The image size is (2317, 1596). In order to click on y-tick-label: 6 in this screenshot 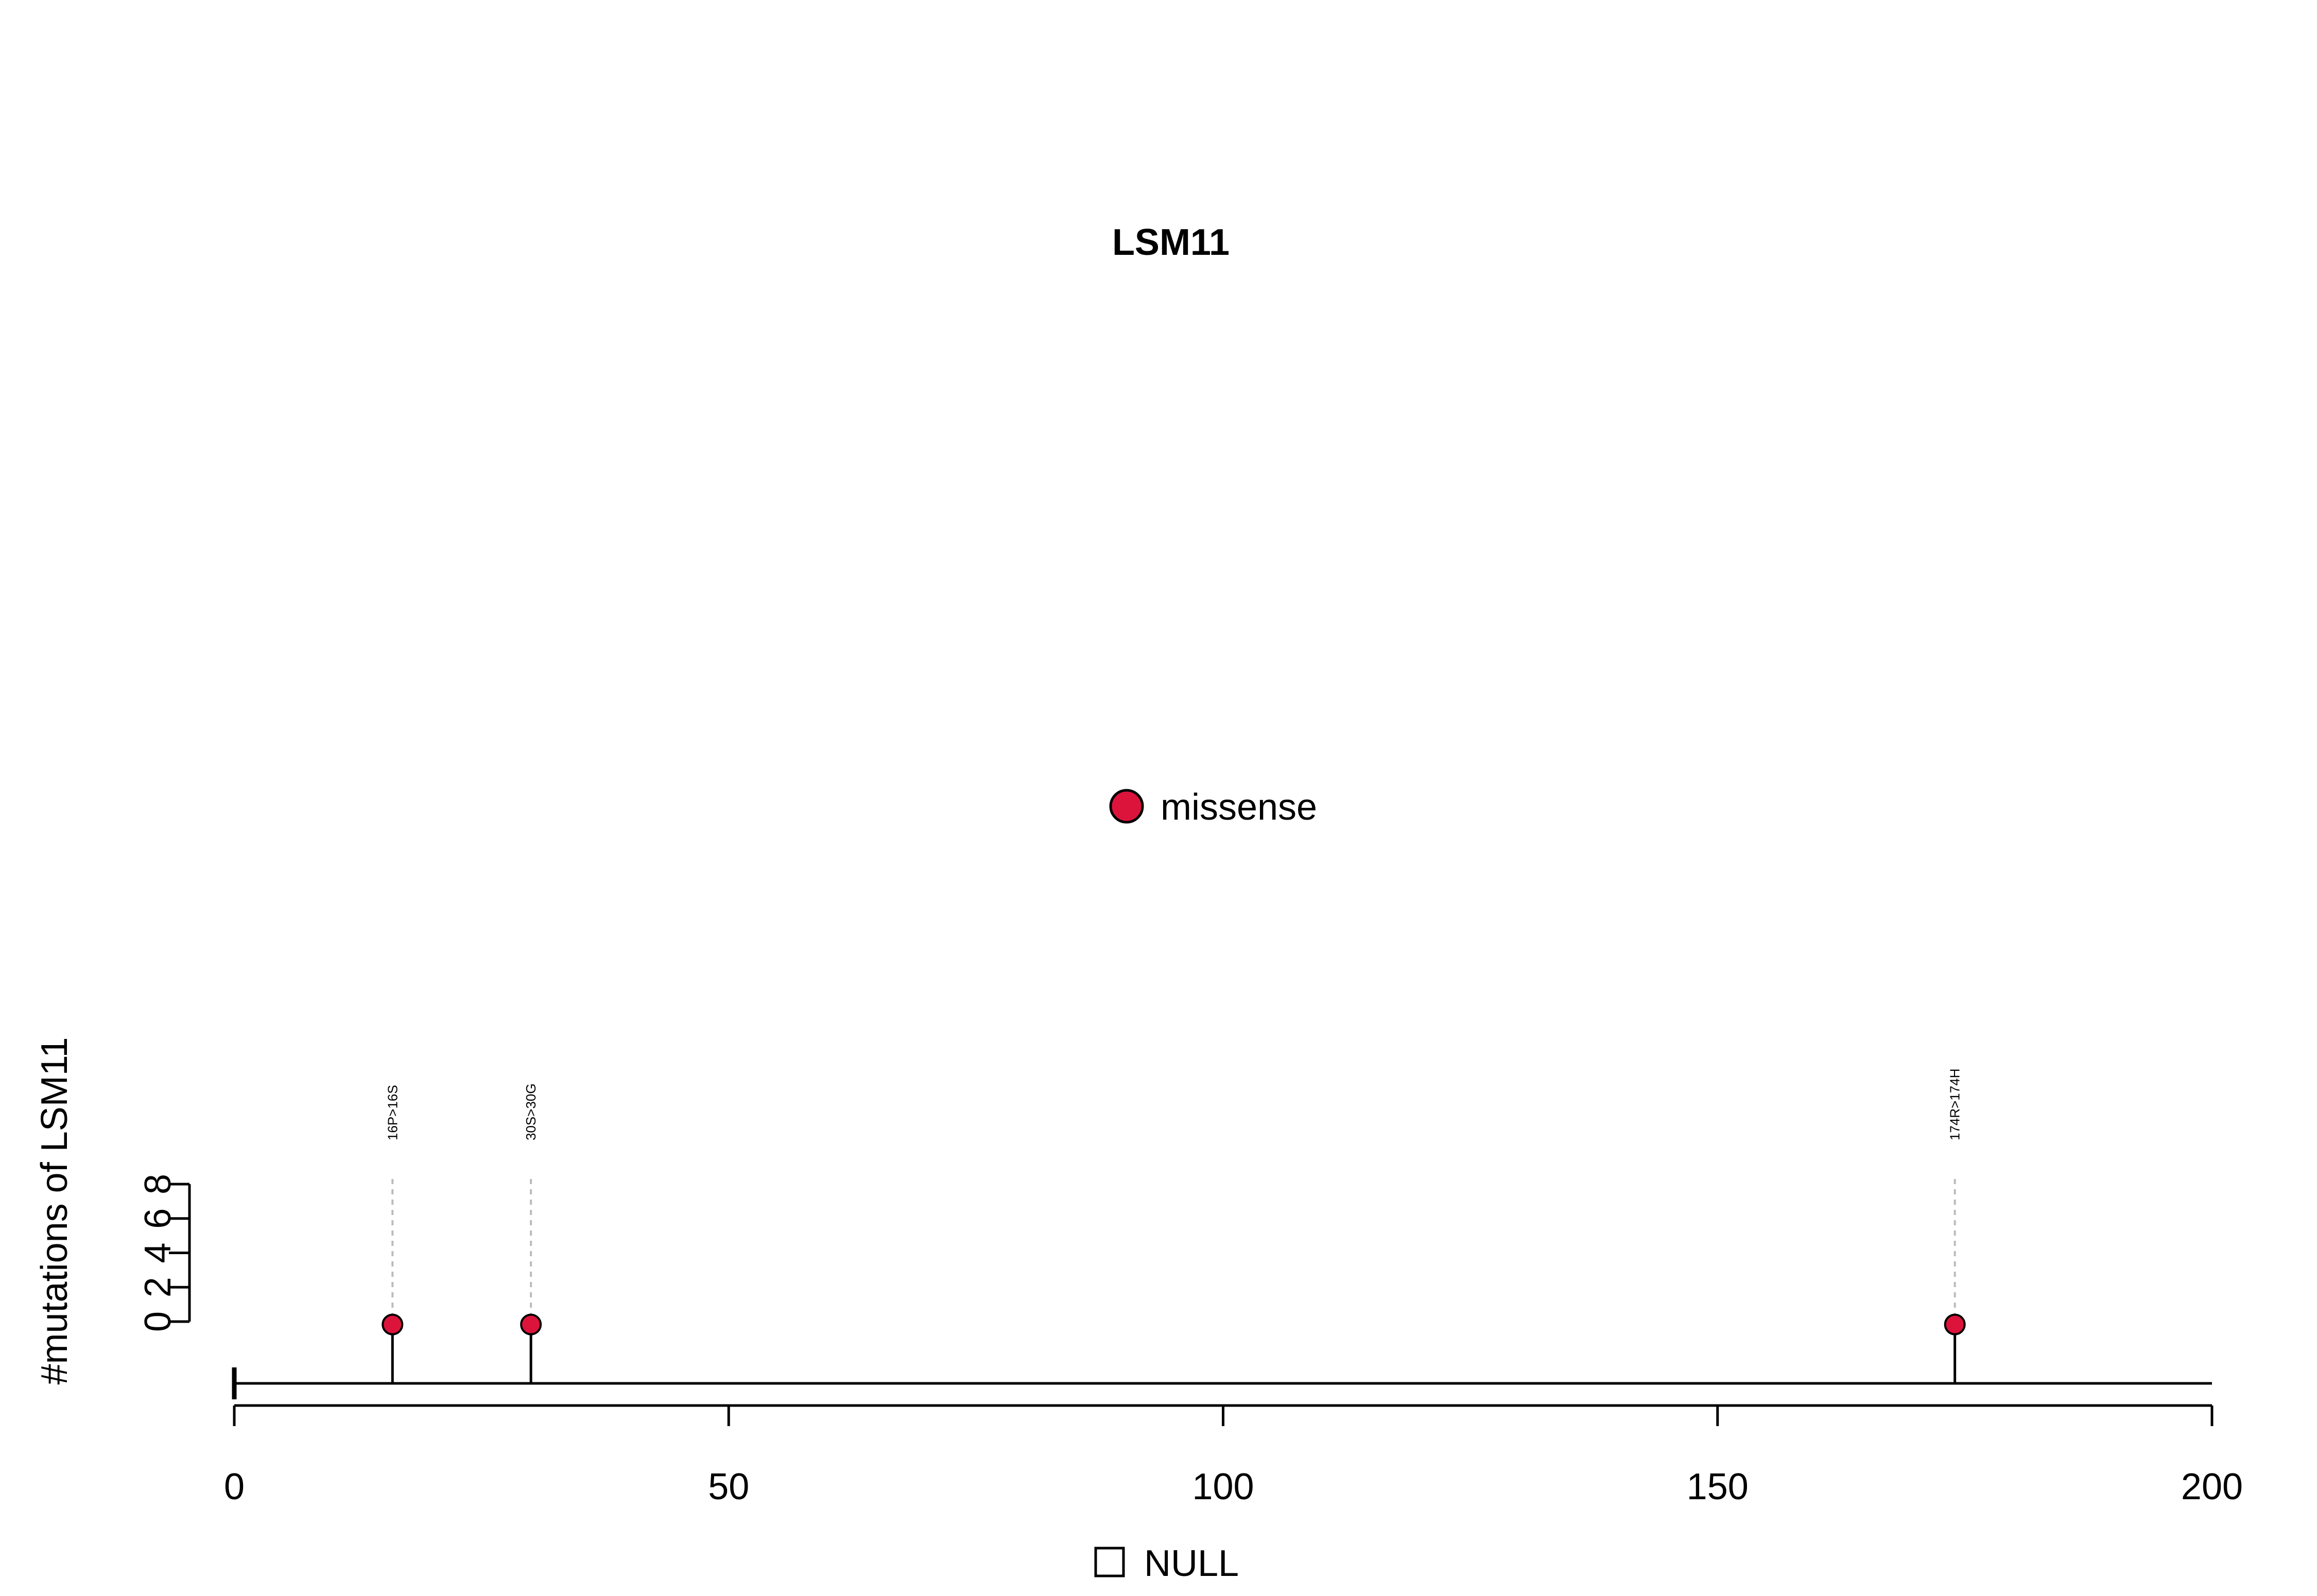, I will do `click(158, 1218)`.